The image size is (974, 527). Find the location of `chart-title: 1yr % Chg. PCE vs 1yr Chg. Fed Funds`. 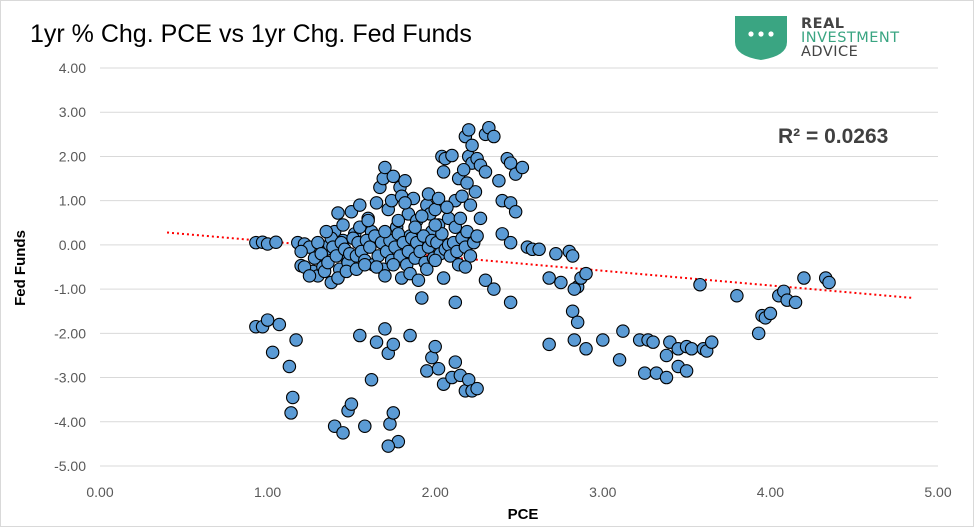

chart-title: 1yr % Chg. PCE vs 1yr Chg. Fed Funds is located at coordinates (251, 34).